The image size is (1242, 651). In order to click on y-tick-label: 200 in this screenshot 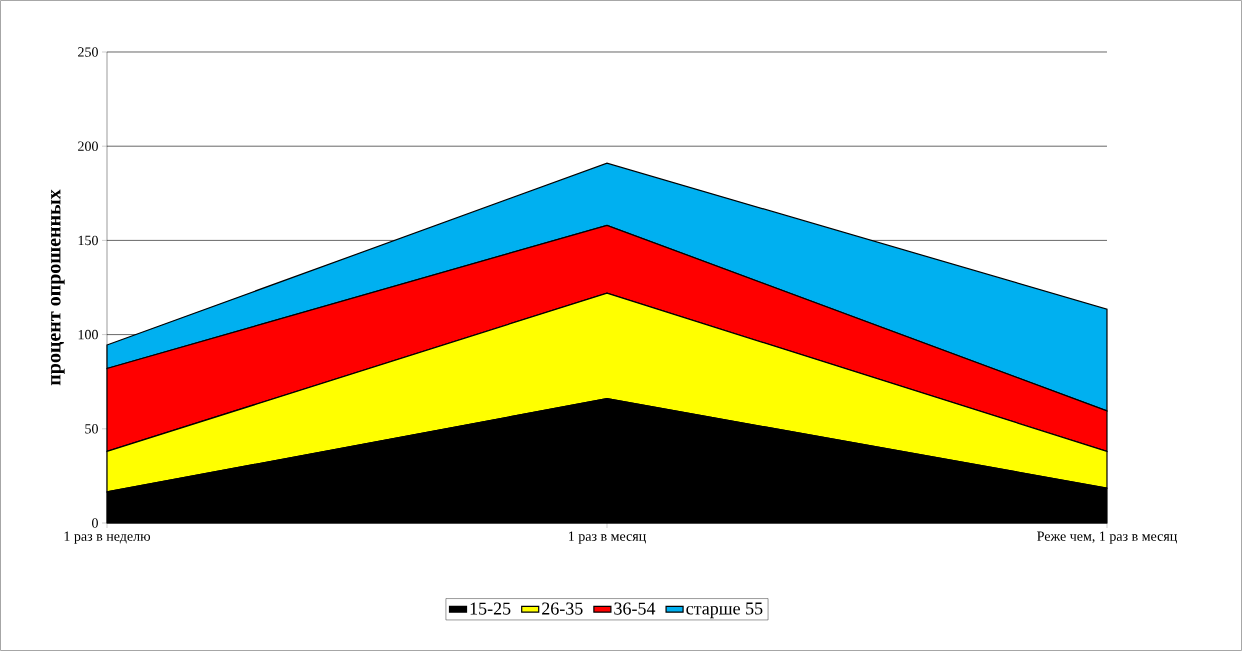, I will do `click(88, 146)`.